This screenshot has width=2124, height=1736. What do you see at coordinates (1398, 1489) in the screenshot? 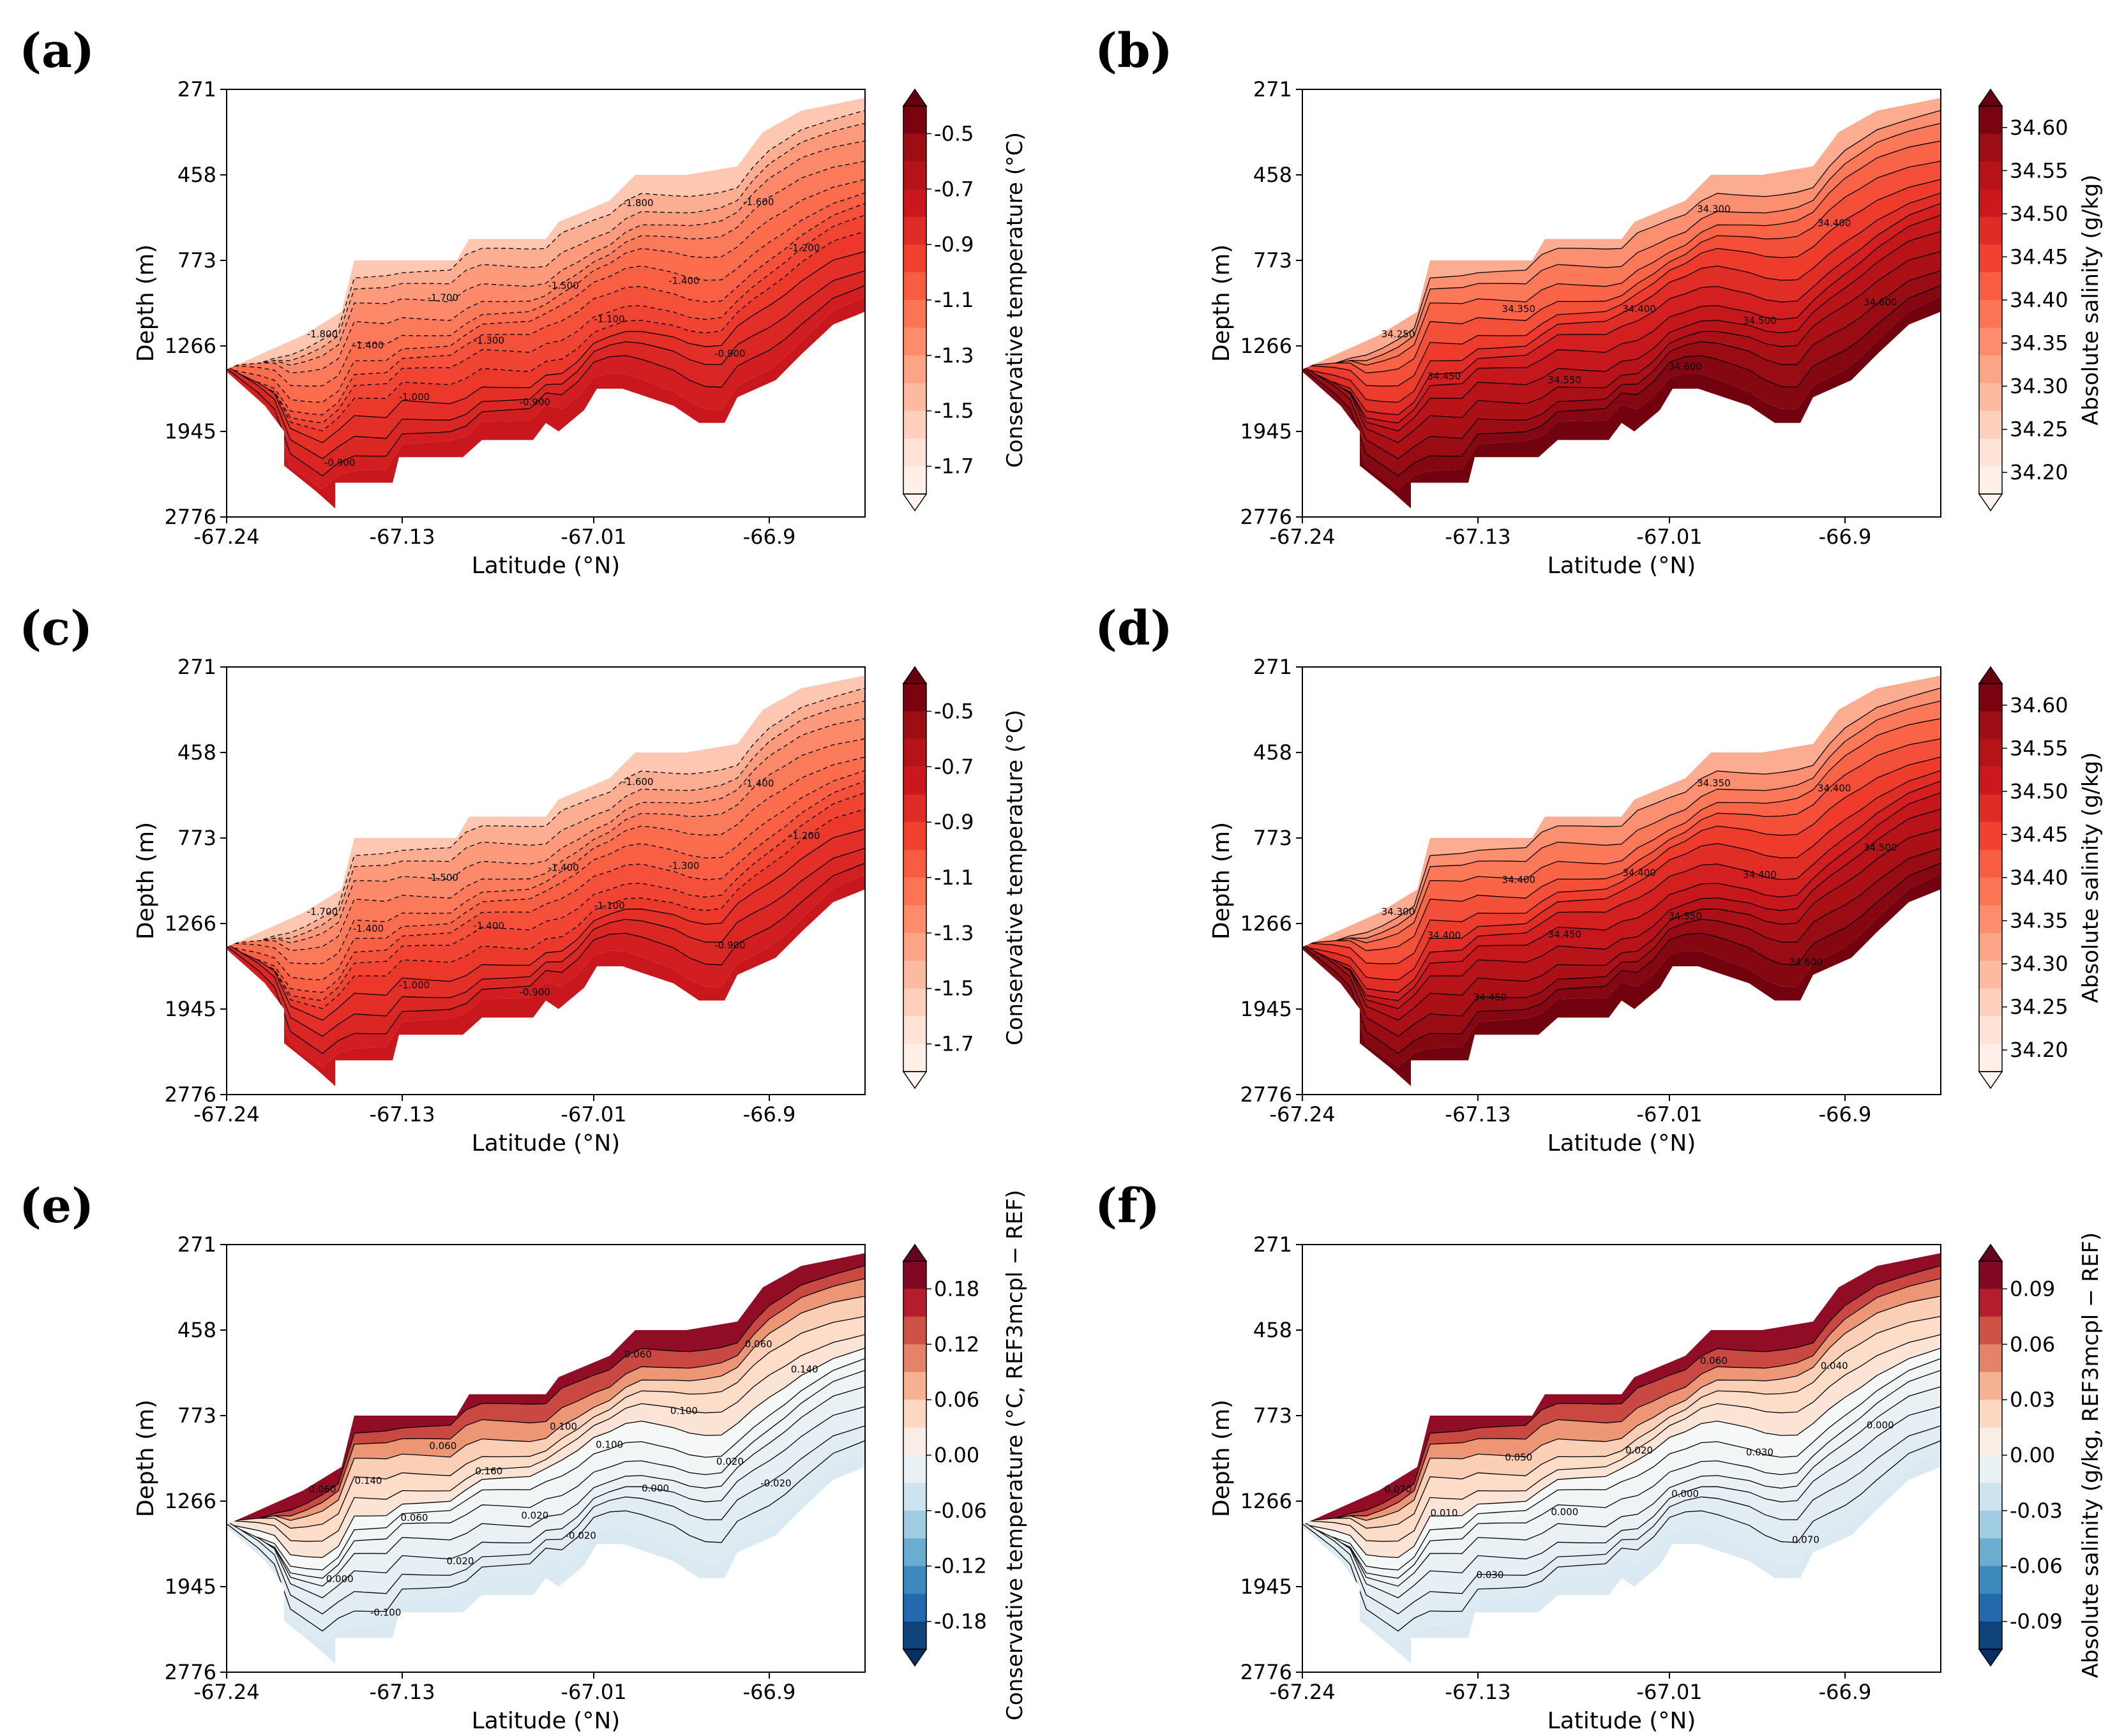
I see `contour-label: 0.070` at bounding box center [1398, 1489].